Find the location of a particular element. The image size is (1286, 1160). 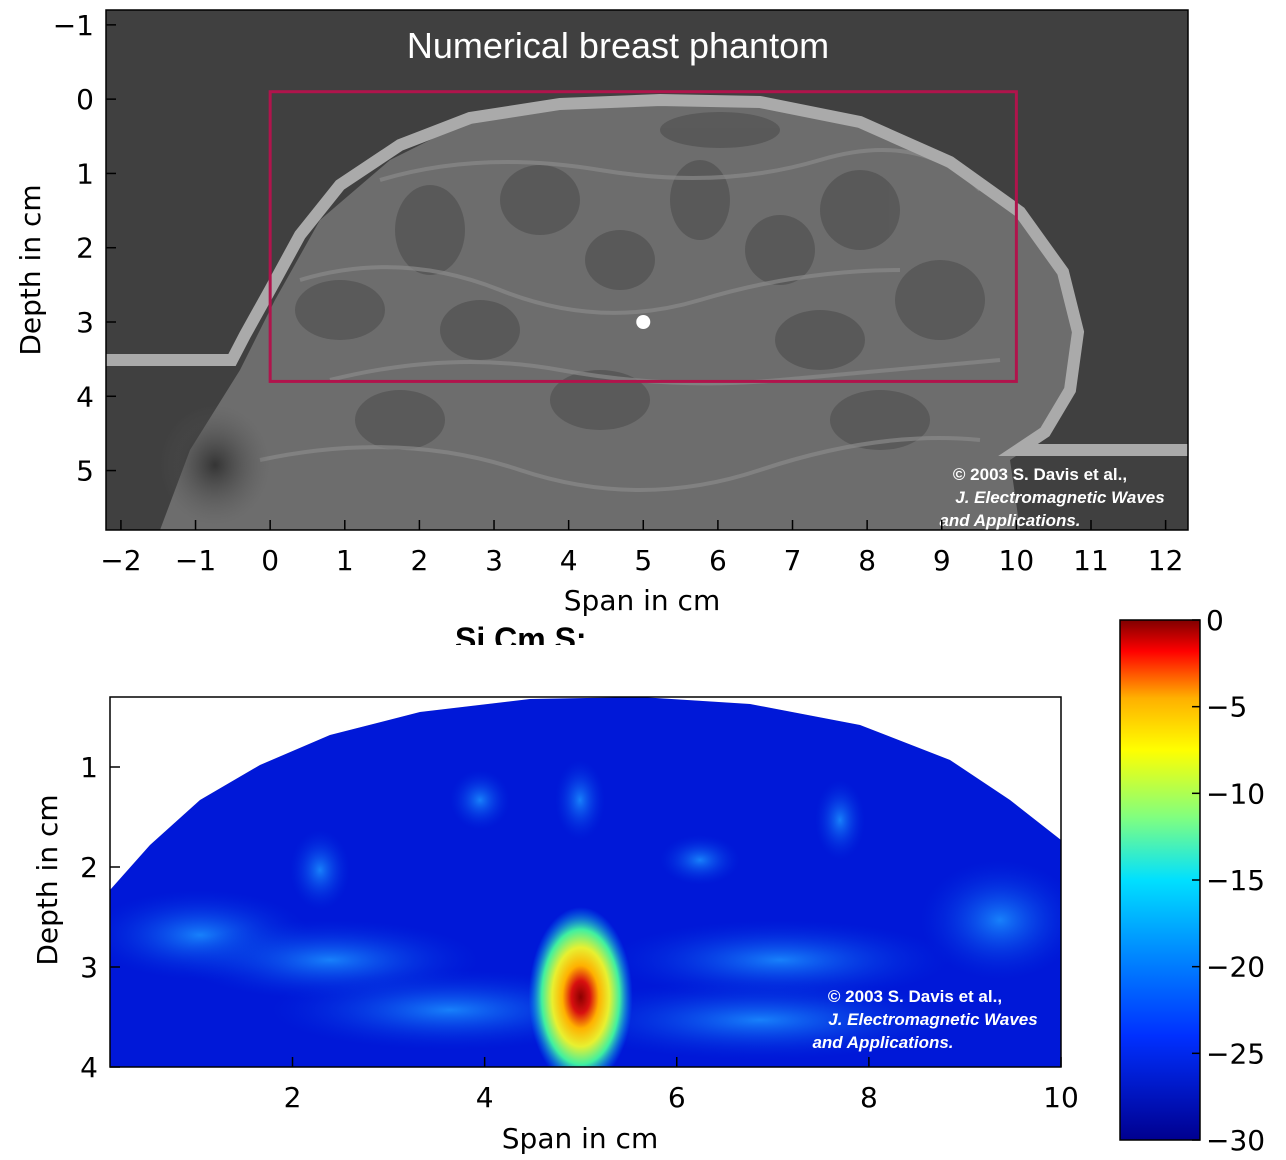

phantom-xtick-label: 5 is located at coordinates (643, 560).